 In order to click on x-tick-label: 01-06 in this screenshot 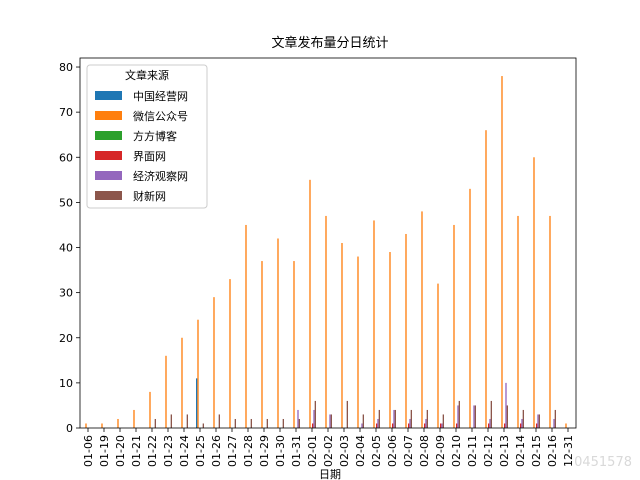, I will do `click(88, 451)`.